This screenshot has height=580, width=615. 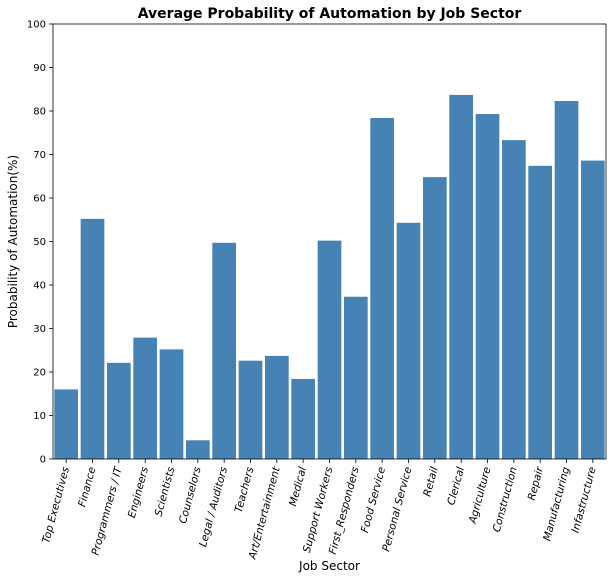 What do you see at coordinates (138, 492) in the screenshot?
I see `x-tick-label: Engineers` at bounding box center [138, 492].